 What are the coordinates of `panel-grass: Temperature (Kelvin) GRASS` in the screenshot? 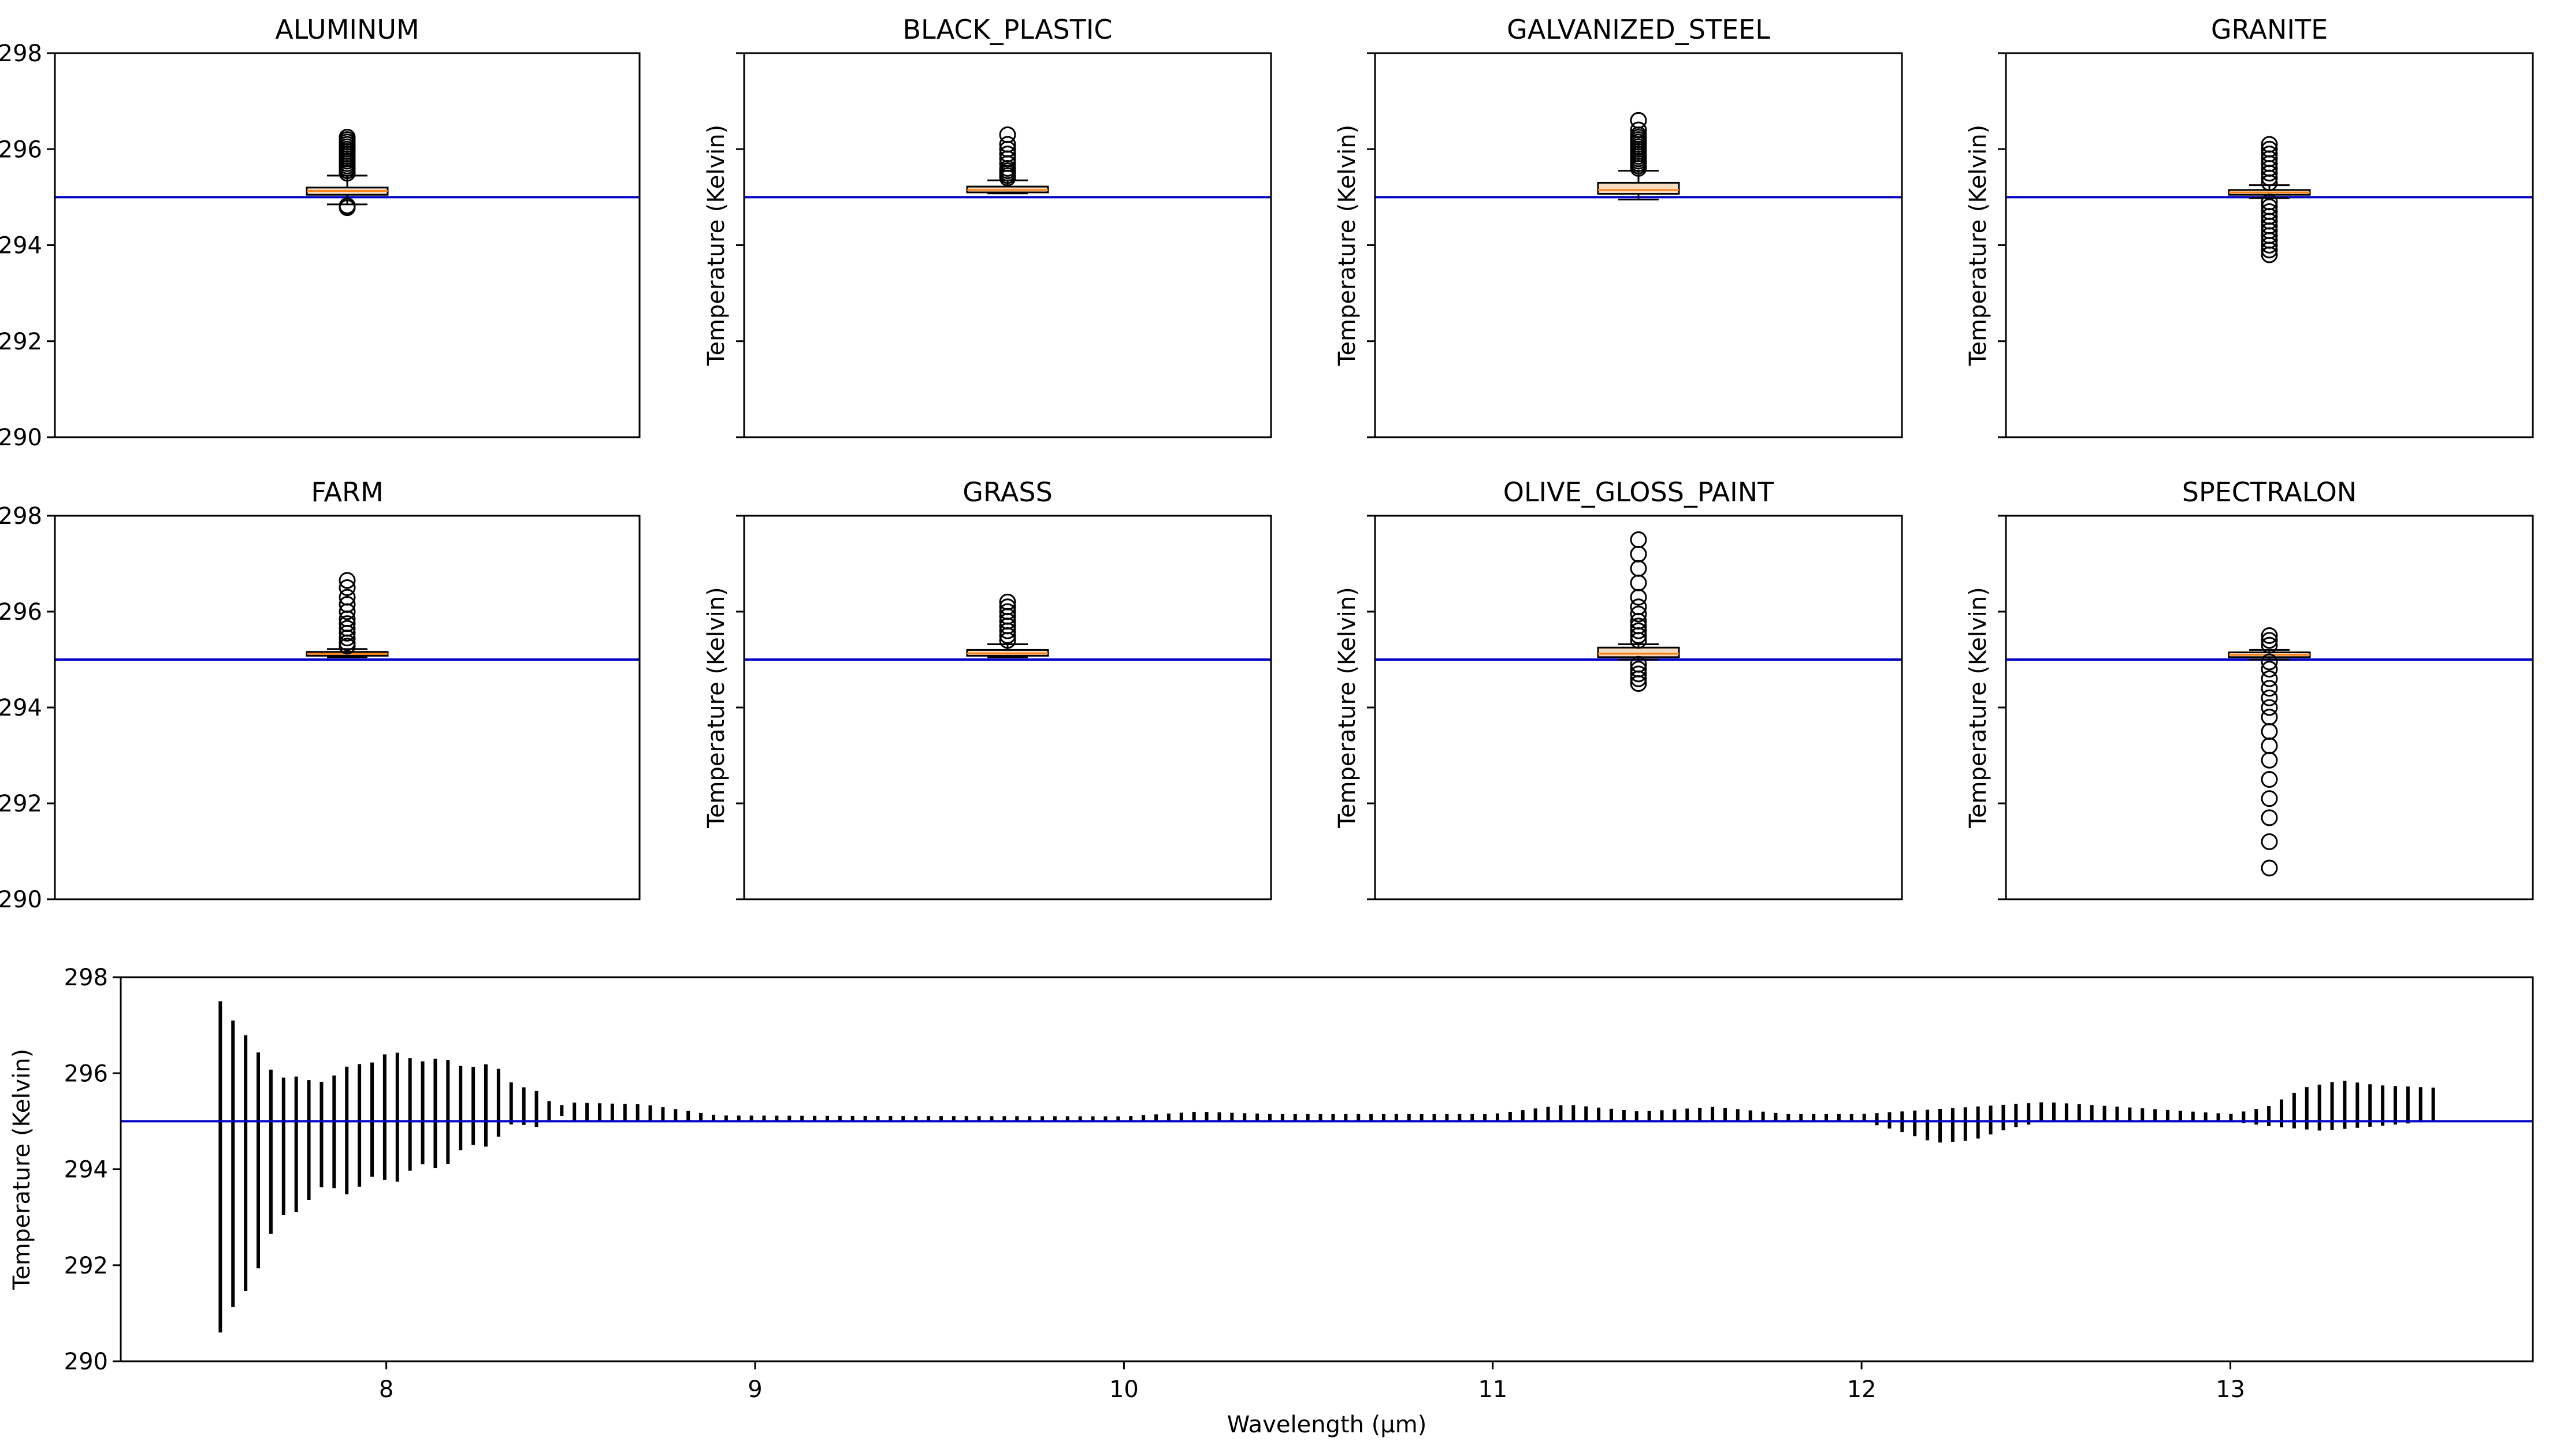 It's located at (987, 688).